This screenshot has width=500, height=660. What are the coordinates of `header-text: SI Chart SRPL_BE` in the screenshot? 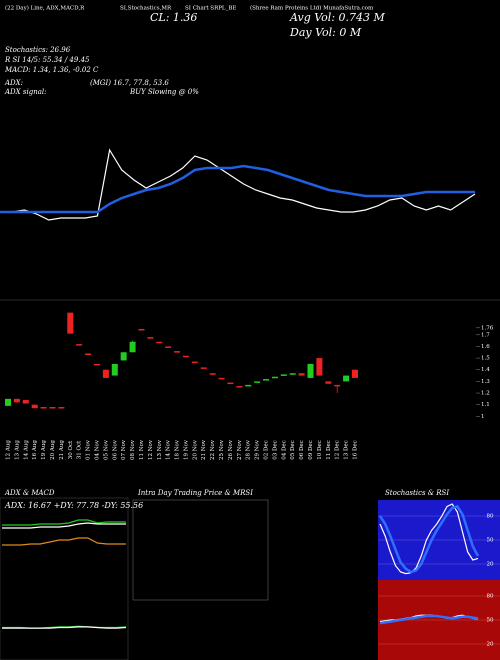 It's located at (210, 9).